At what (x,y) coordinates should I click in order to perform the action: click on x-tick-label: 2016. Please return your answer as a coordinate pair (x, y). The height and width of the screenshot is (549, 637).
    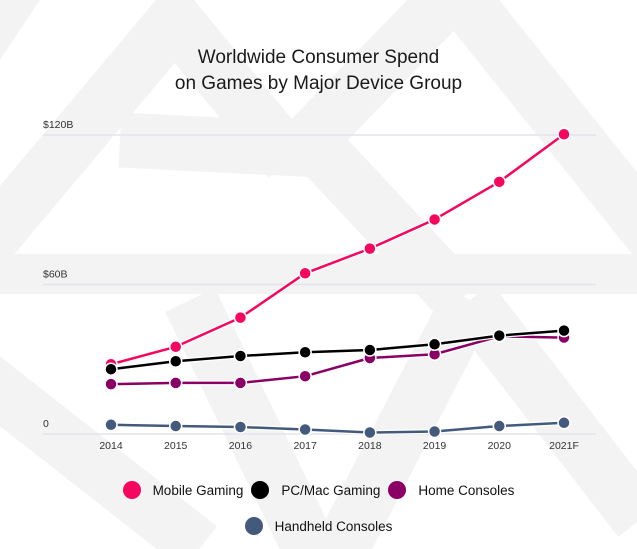
    Looking at the image, I should click on (241, 446).